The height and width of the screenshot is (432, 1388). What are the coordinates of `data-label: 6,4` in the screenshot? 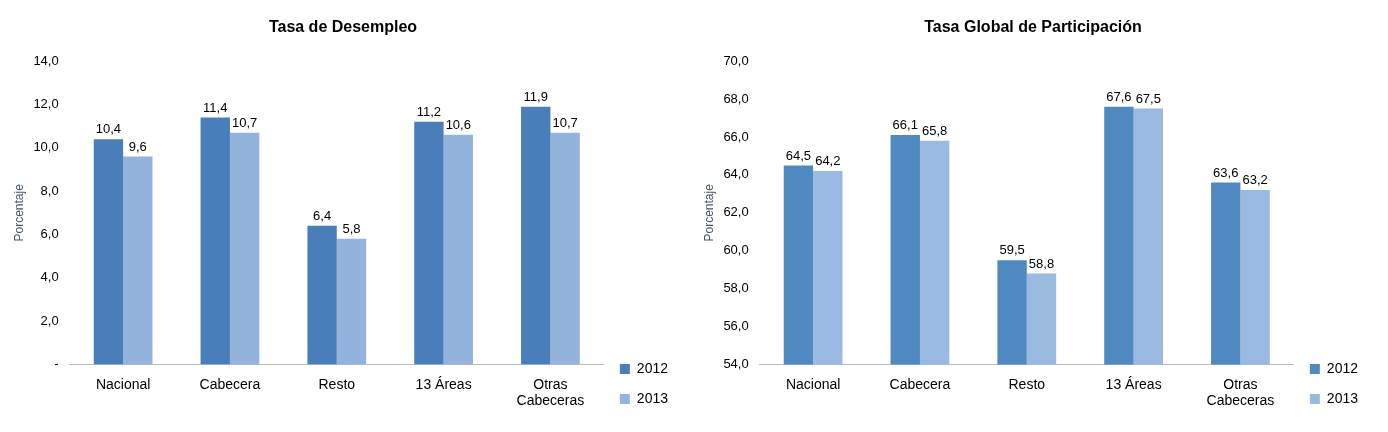 It's located at (322, 215).